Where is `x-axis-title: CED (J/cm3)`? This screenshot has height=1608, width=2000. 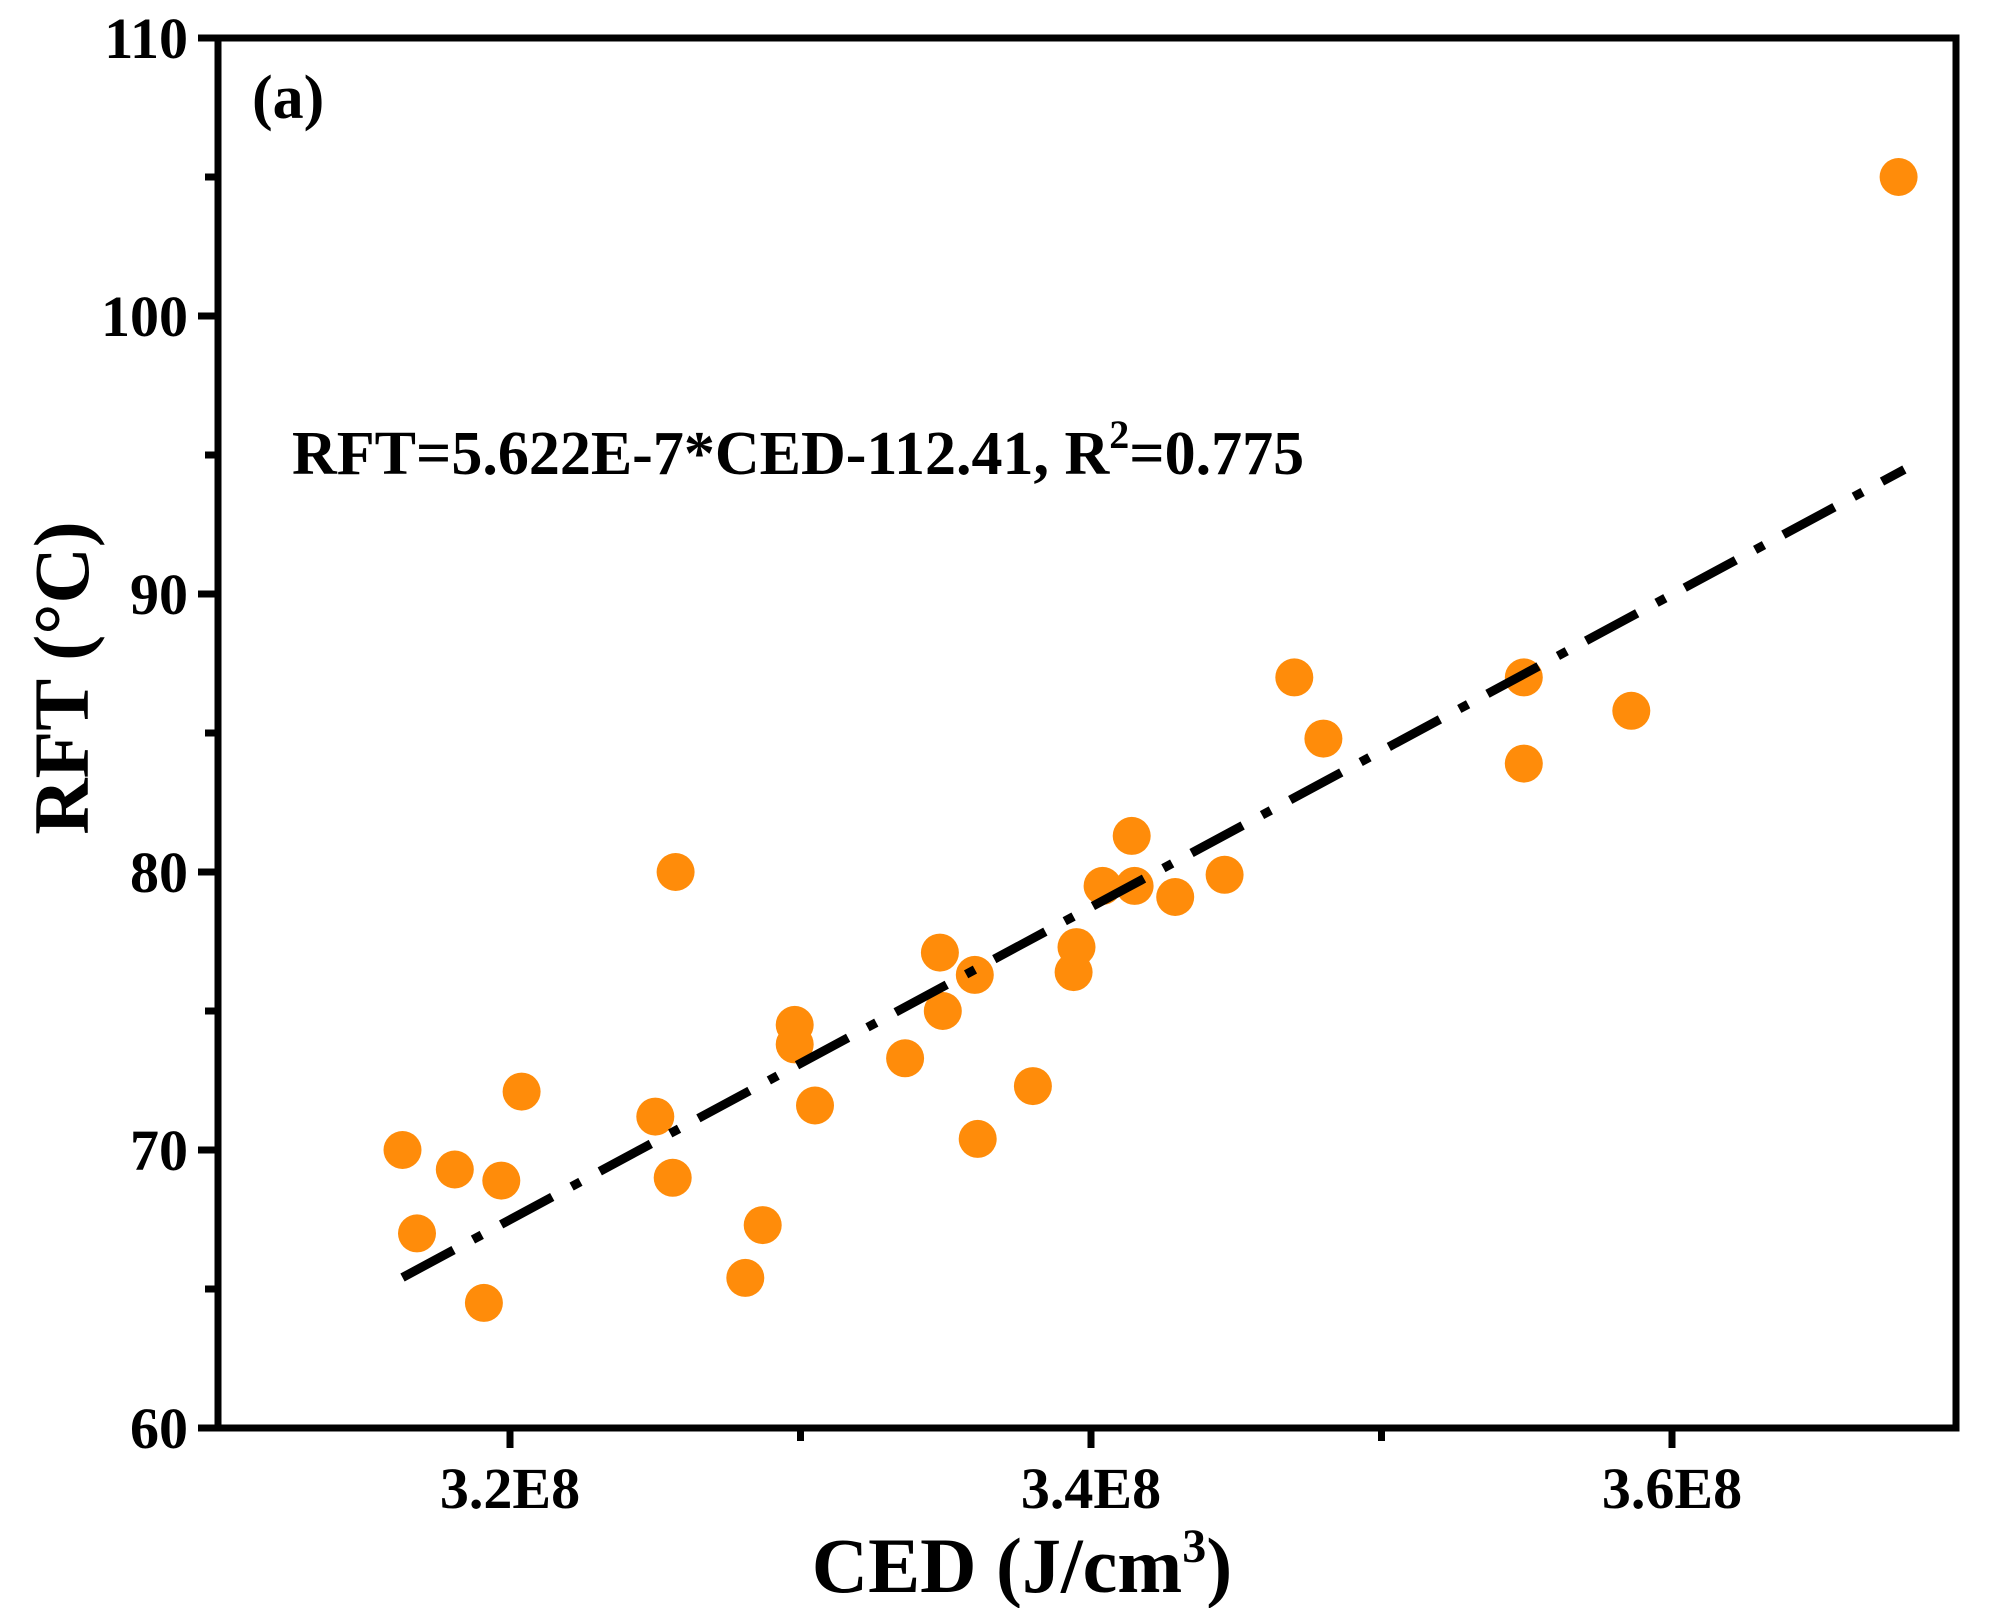 x-axis-title: CED (J/cm3) is located at coordinates (1022, 1564).